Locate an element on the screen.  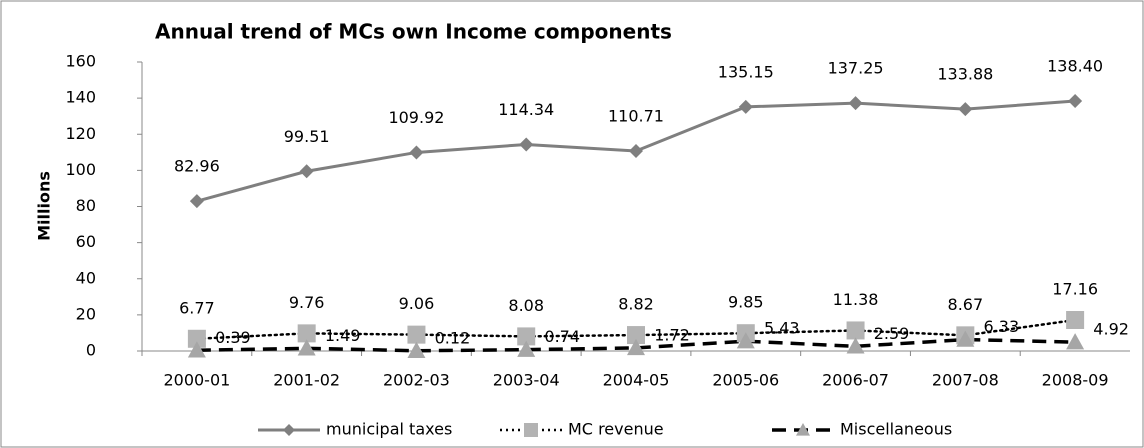
y-tick-label: 120 is located at coordinates (80, 133).